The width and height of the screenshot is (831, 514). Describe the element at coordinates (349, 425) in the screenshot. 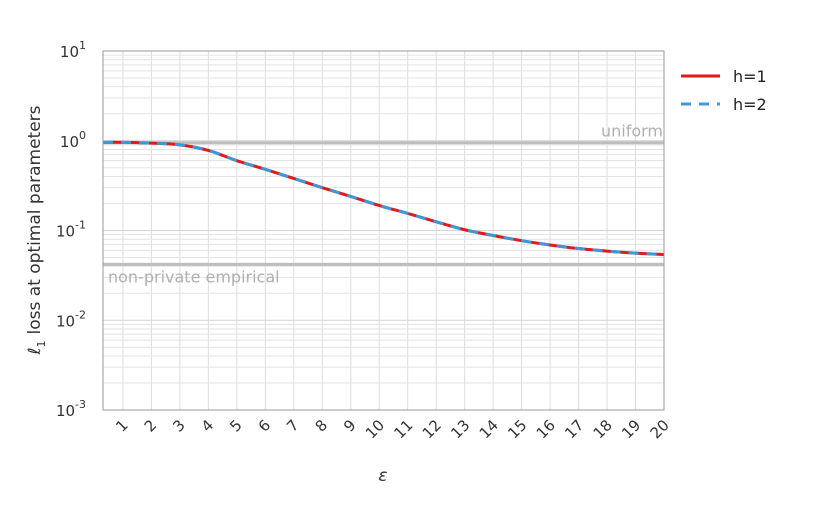

I see `x-tick-label: 9` at that location.